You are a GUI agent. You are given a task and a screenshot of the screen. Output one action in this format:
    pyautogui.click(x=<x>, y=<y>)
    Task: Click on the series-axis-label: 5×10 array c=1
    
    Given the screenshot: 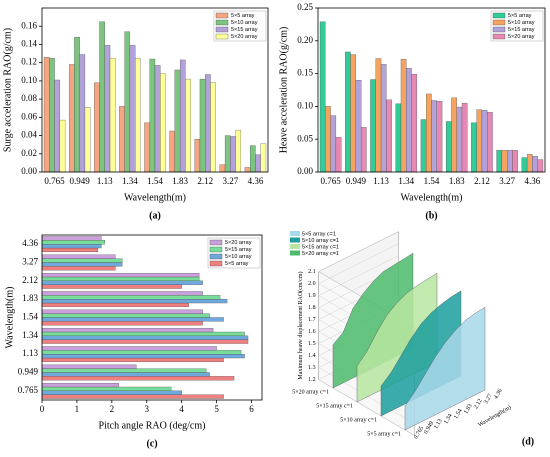 What is the action you would take?
    pyautogui.click(x=358, y=420)
    